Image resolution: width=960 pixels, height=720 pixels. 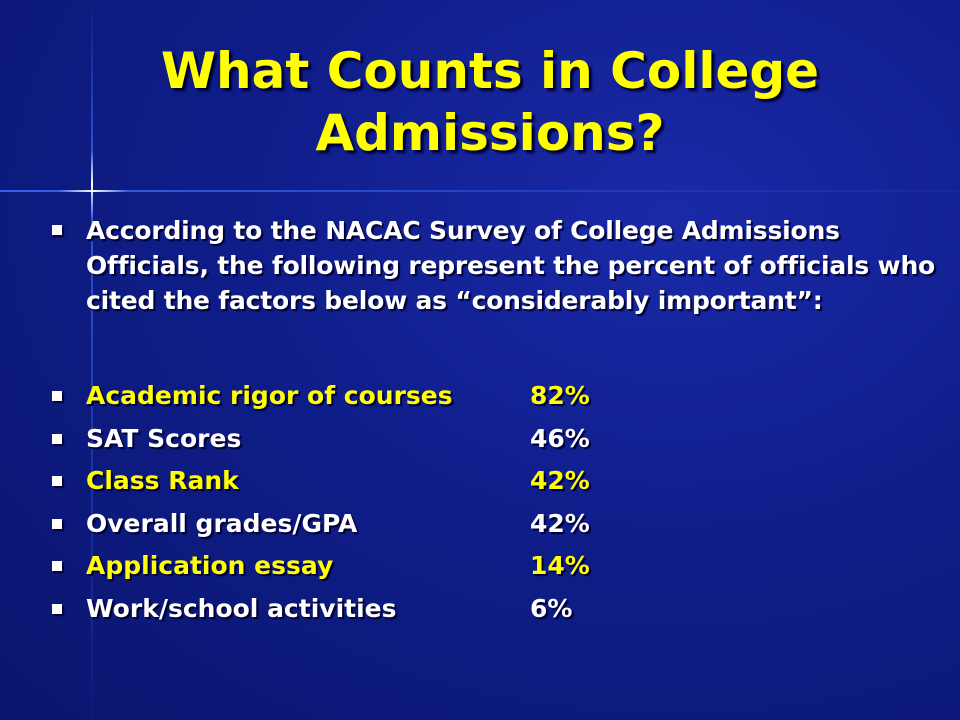 What do you see at coordinates (93, 191) in the screenshot?
I see `decorative-horizontal-glow` at bounding box center [93, 191].